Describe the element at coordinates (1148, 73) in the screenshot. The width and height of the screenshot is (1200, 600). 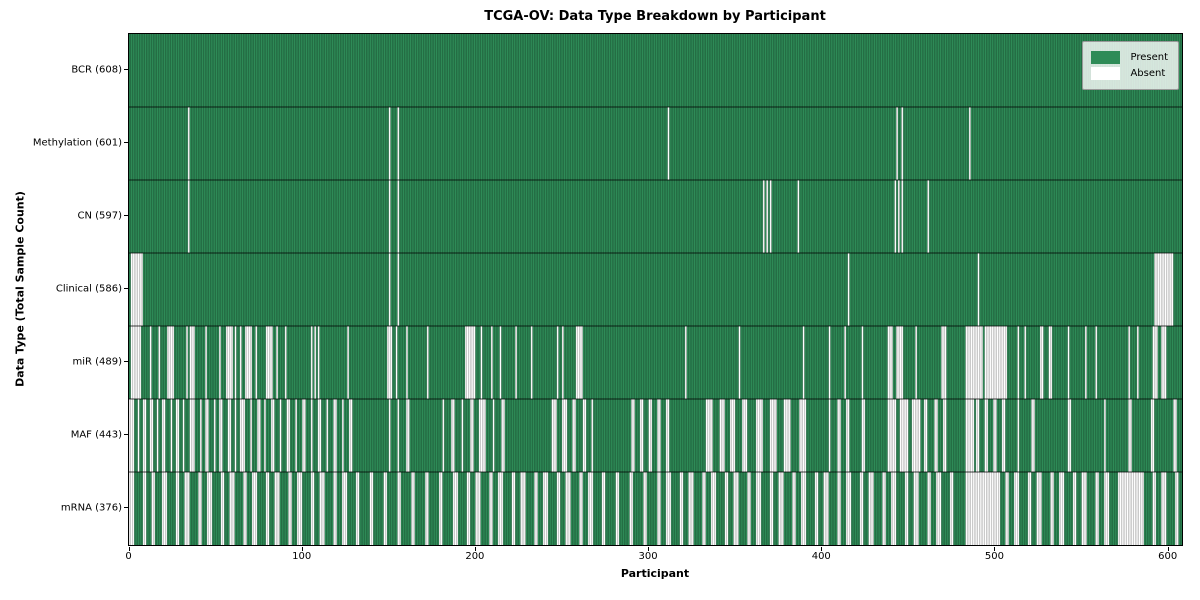
I see `legend-label-absent: Absent` at that location.